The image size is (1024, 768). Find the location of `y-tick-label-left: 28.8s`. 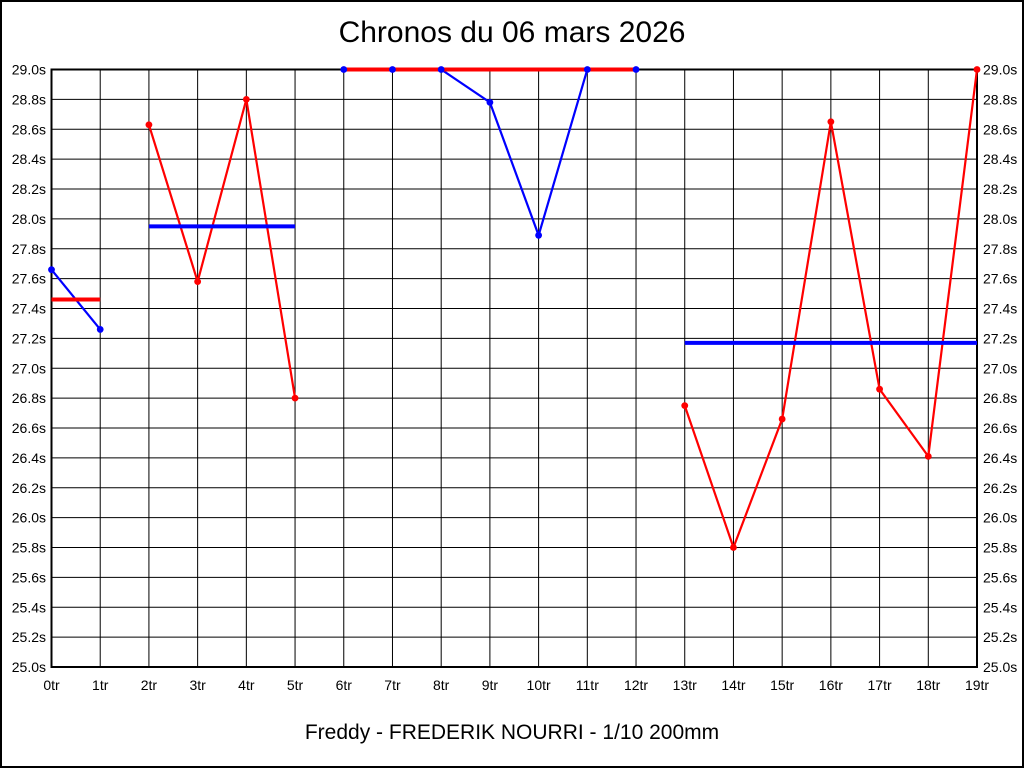

y-tick-label-left: 28.8s is located at coordinates (29, 99).